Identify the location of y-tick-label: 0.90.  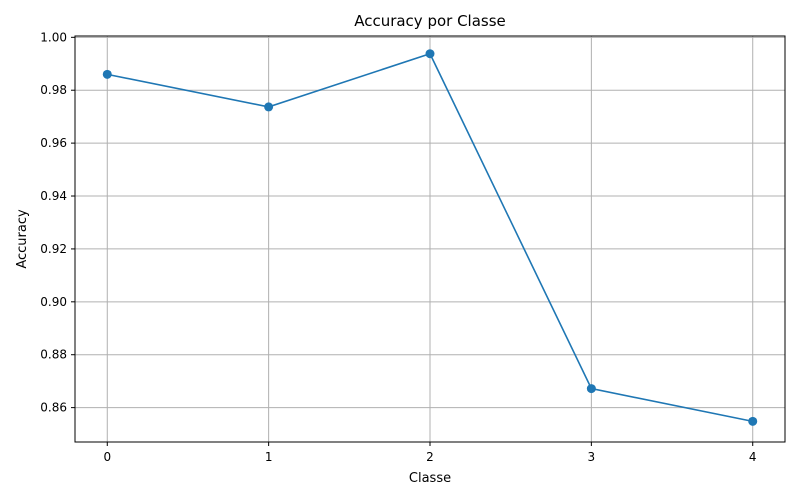
(53, 302).